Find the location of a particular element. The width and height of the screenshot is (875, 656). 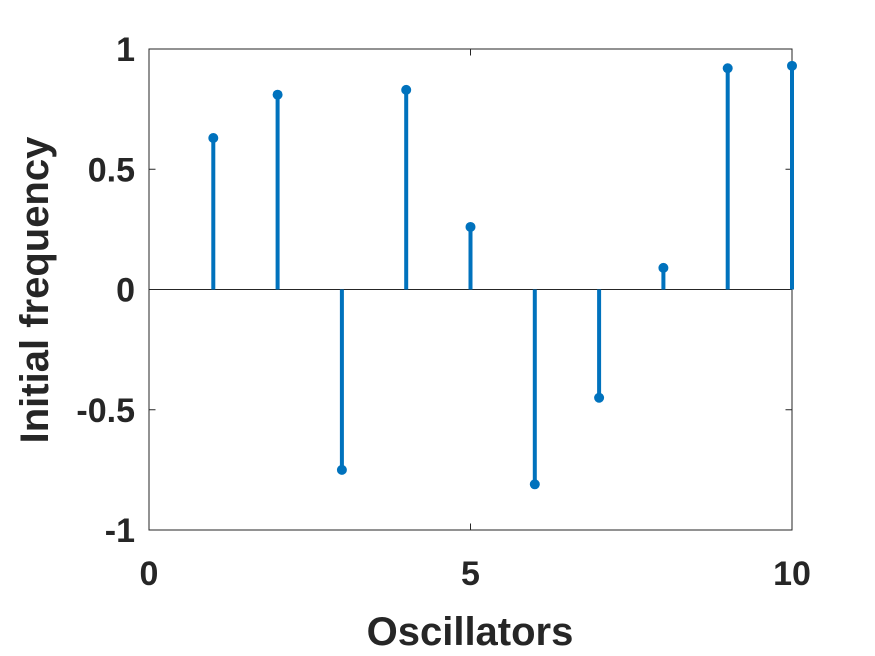

x-axis-label: Oscillators is located at coordinates (470, 632).